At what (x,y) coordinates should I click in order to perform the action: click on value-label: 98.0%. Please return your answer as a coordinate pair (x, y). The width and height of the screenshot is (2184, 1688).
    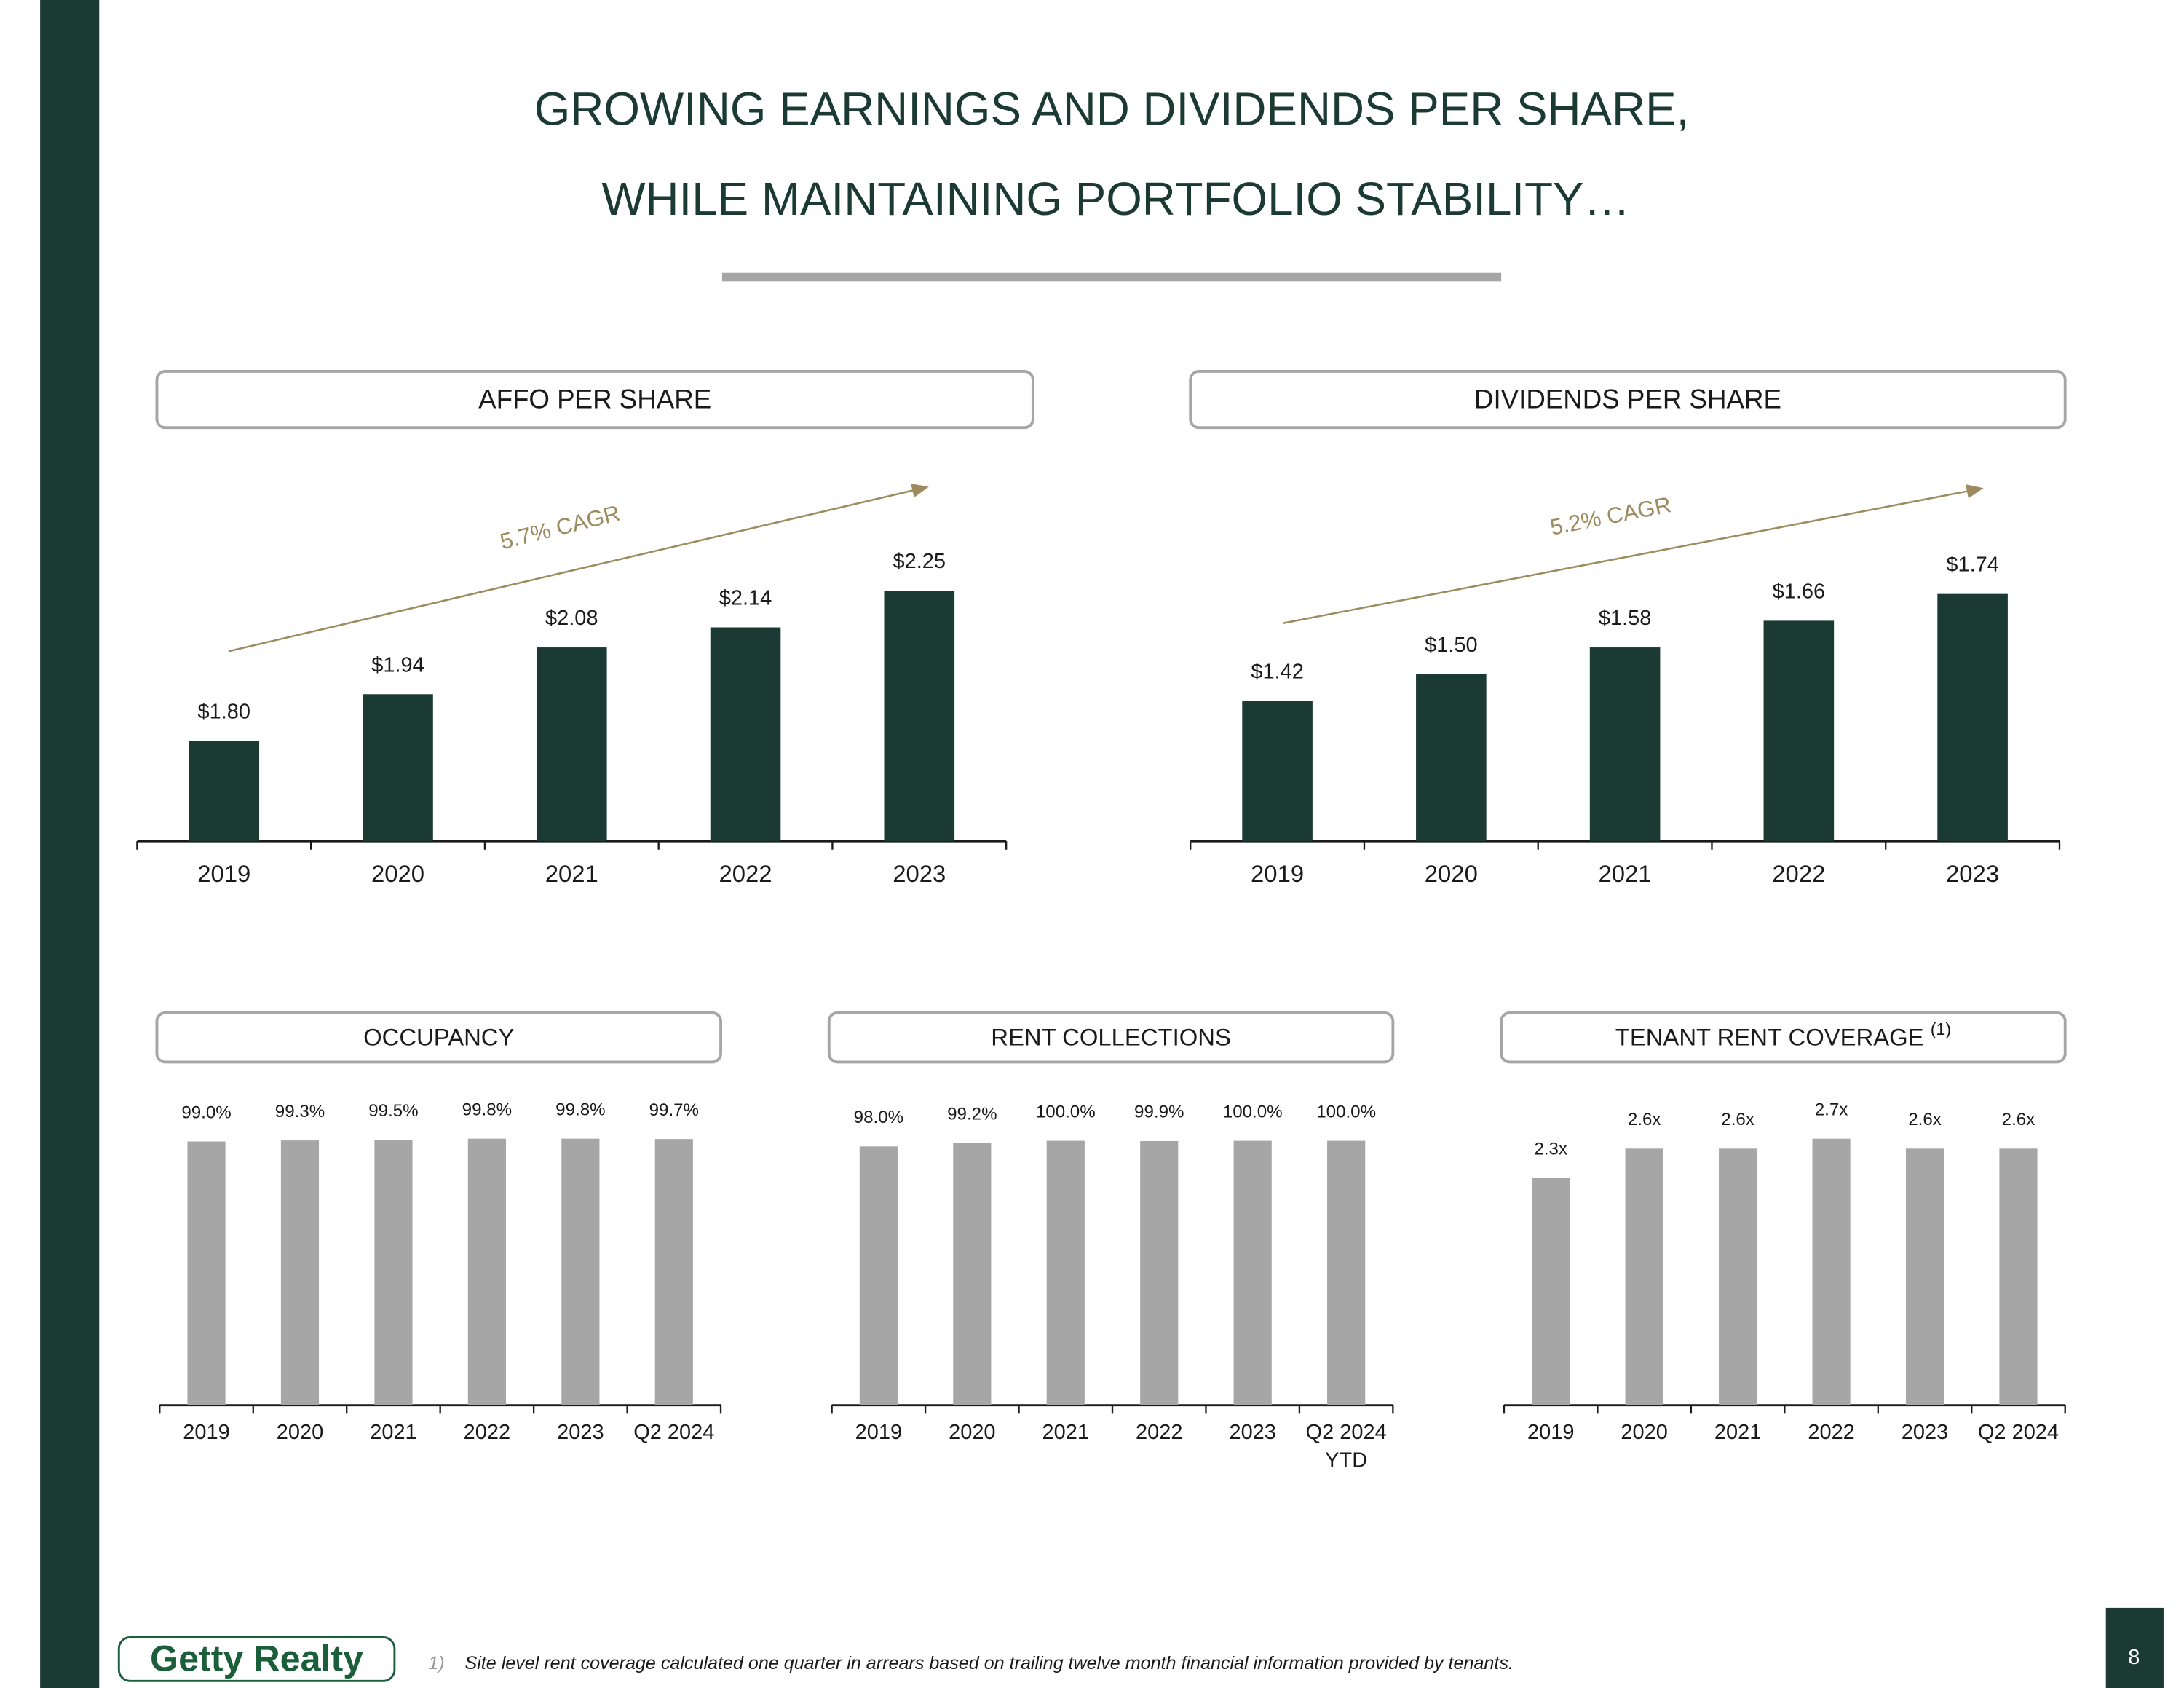
    Looking at the image, I should click on (878, 1117).